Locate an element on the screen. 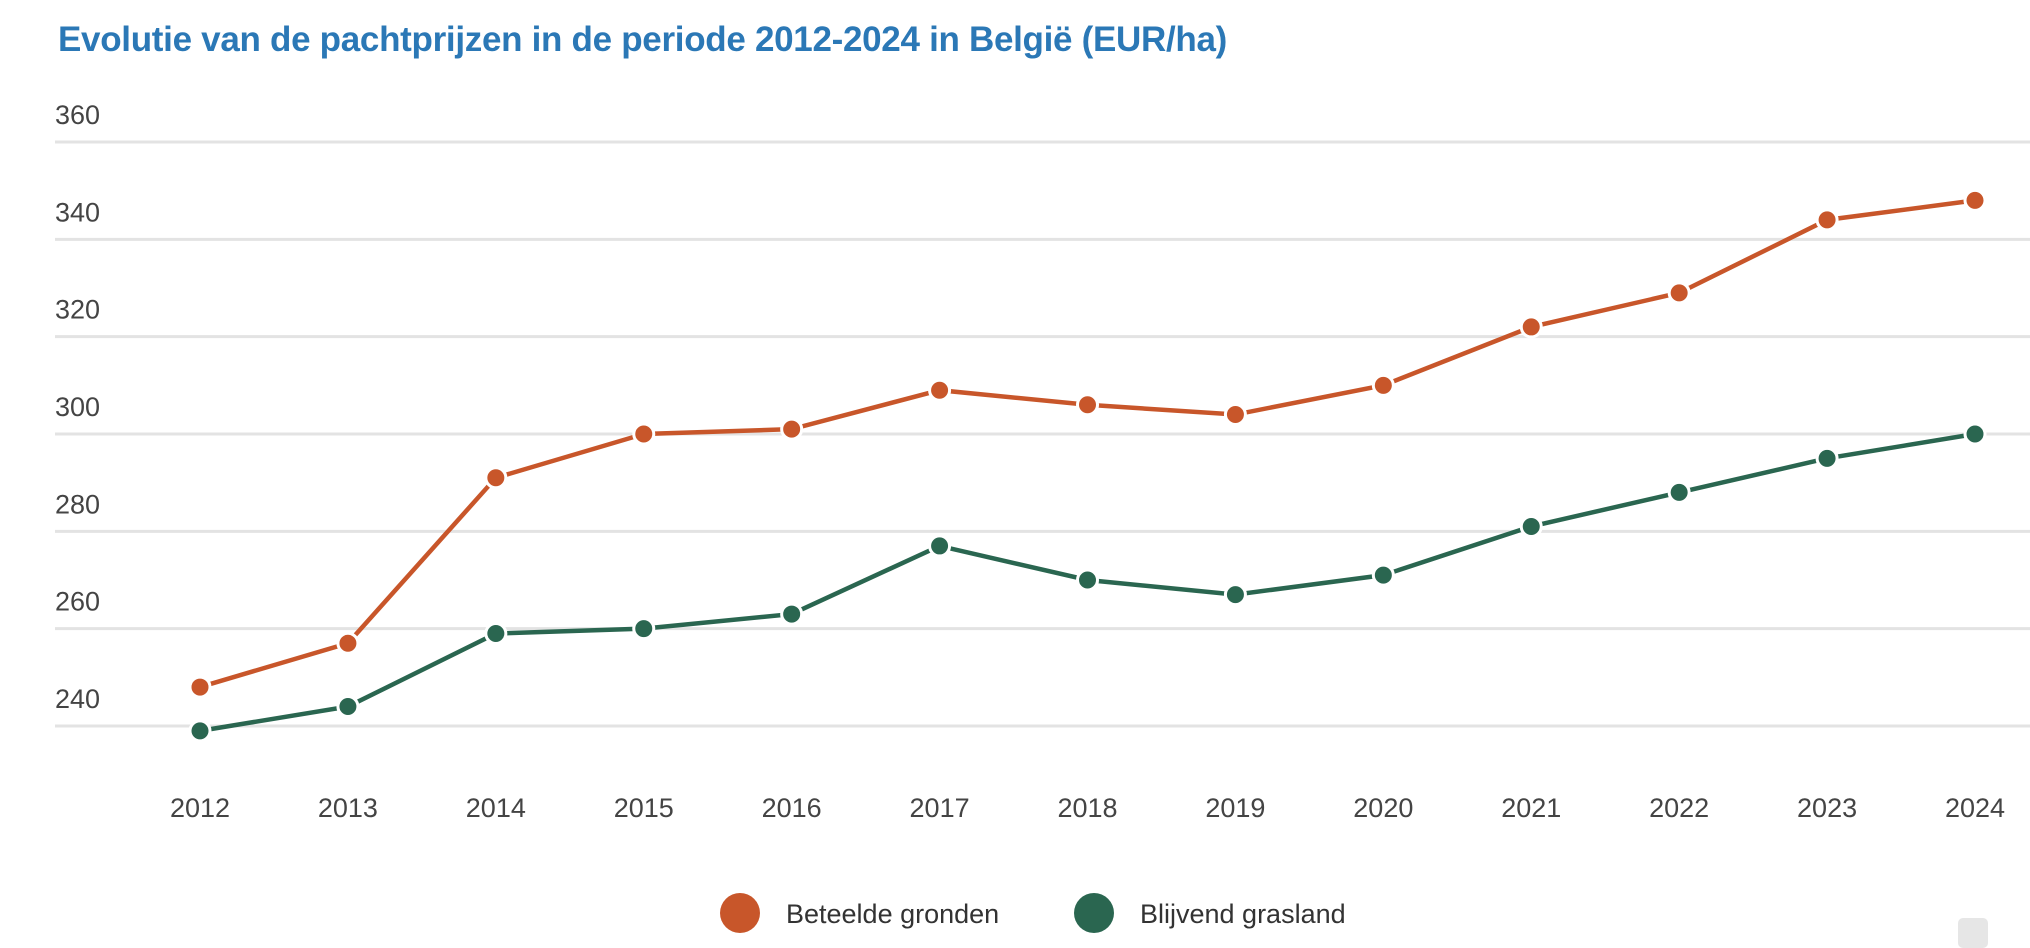 The height and width of the screenshot is (948, 2030). legend-item: Blijvend grasland is located at coordinates (1210, 913).